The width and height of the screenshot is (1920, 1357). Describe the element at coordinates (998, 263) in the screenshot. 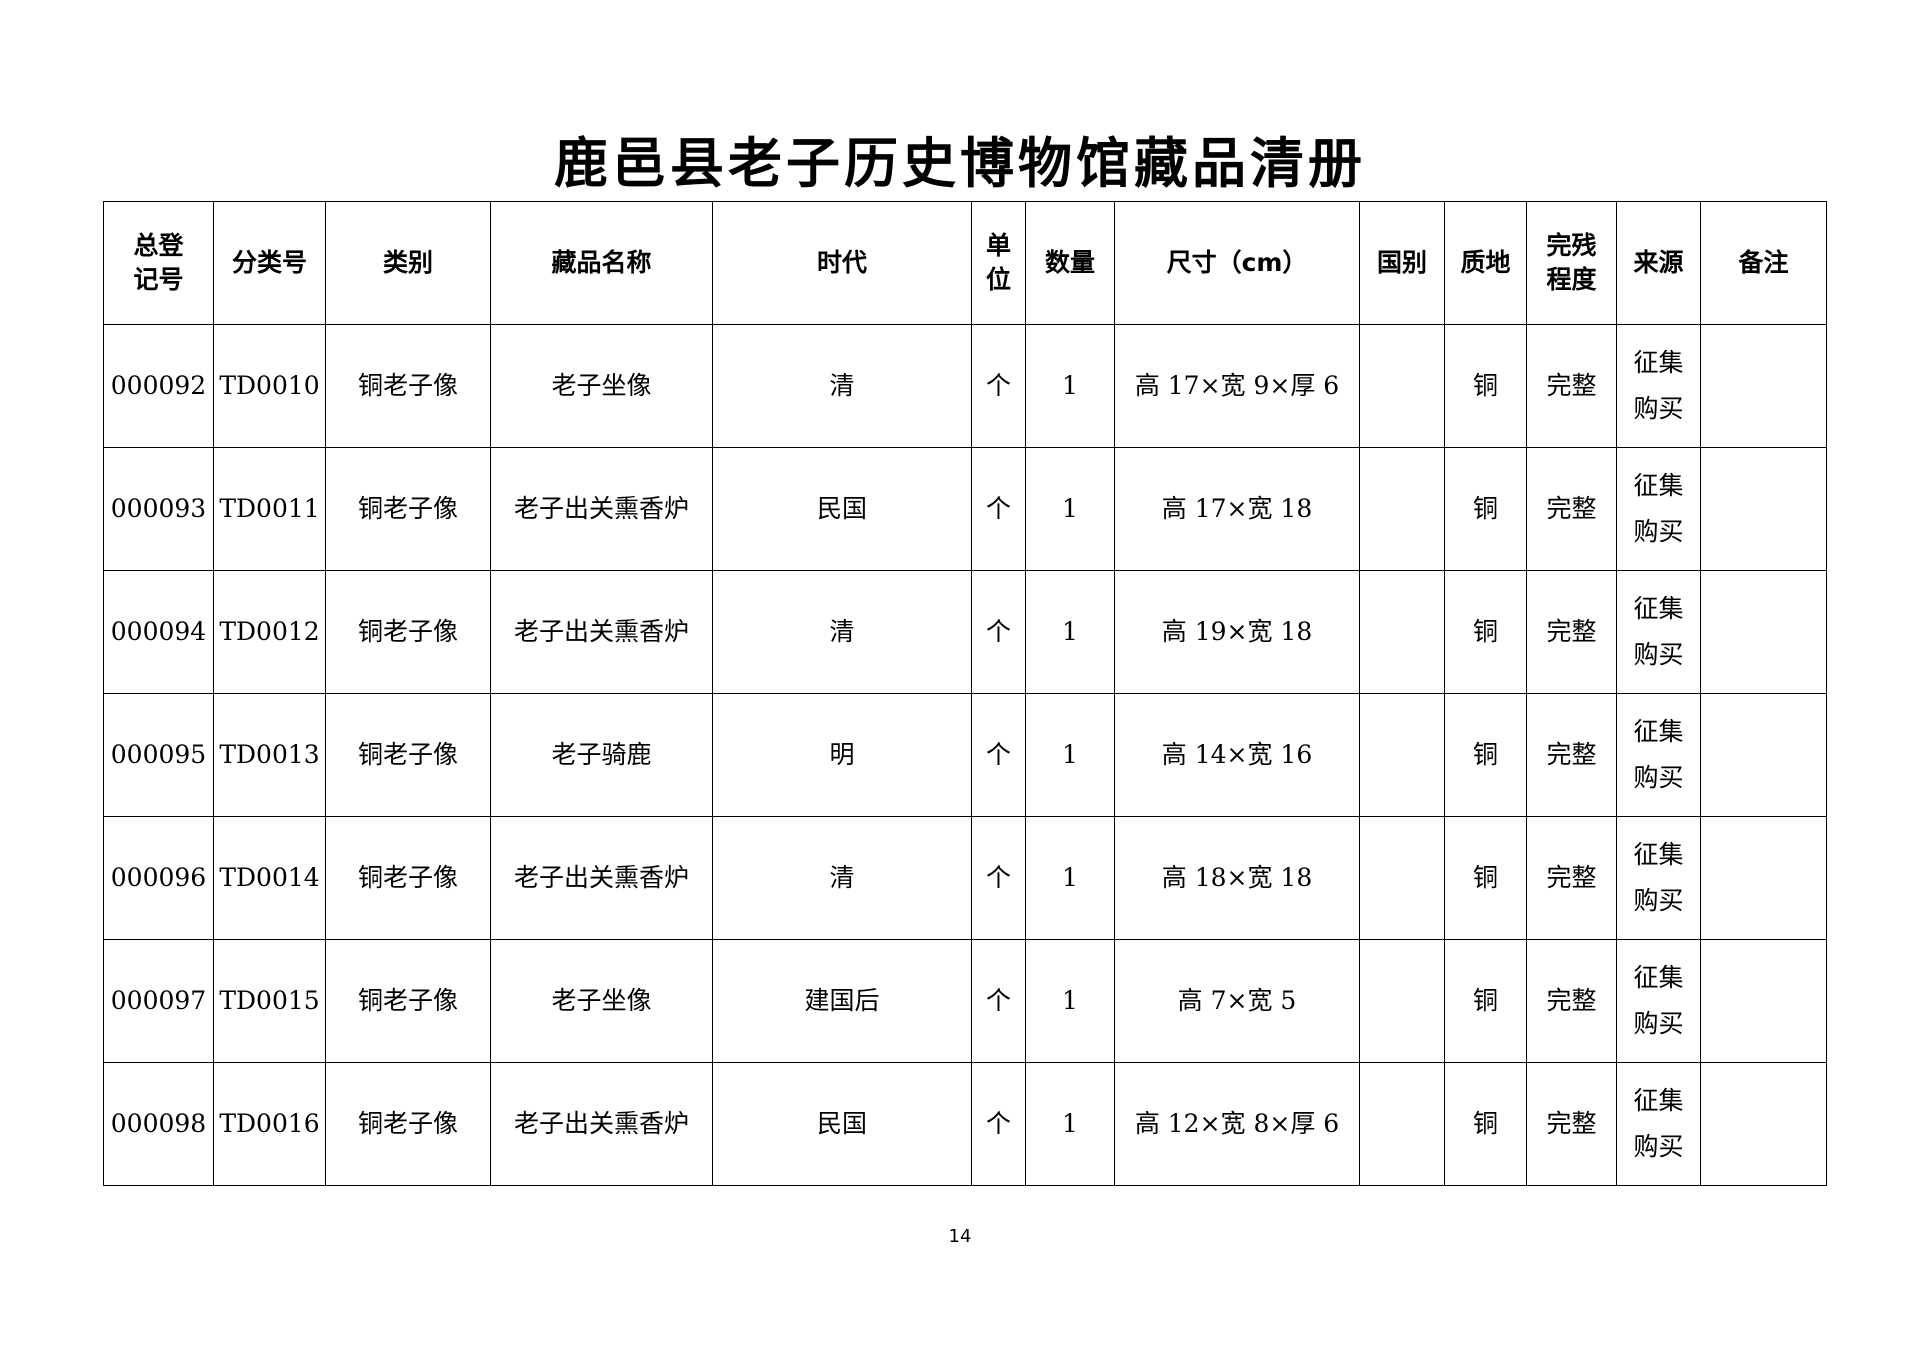

I see `col-header-unit: 单 位` at that location.